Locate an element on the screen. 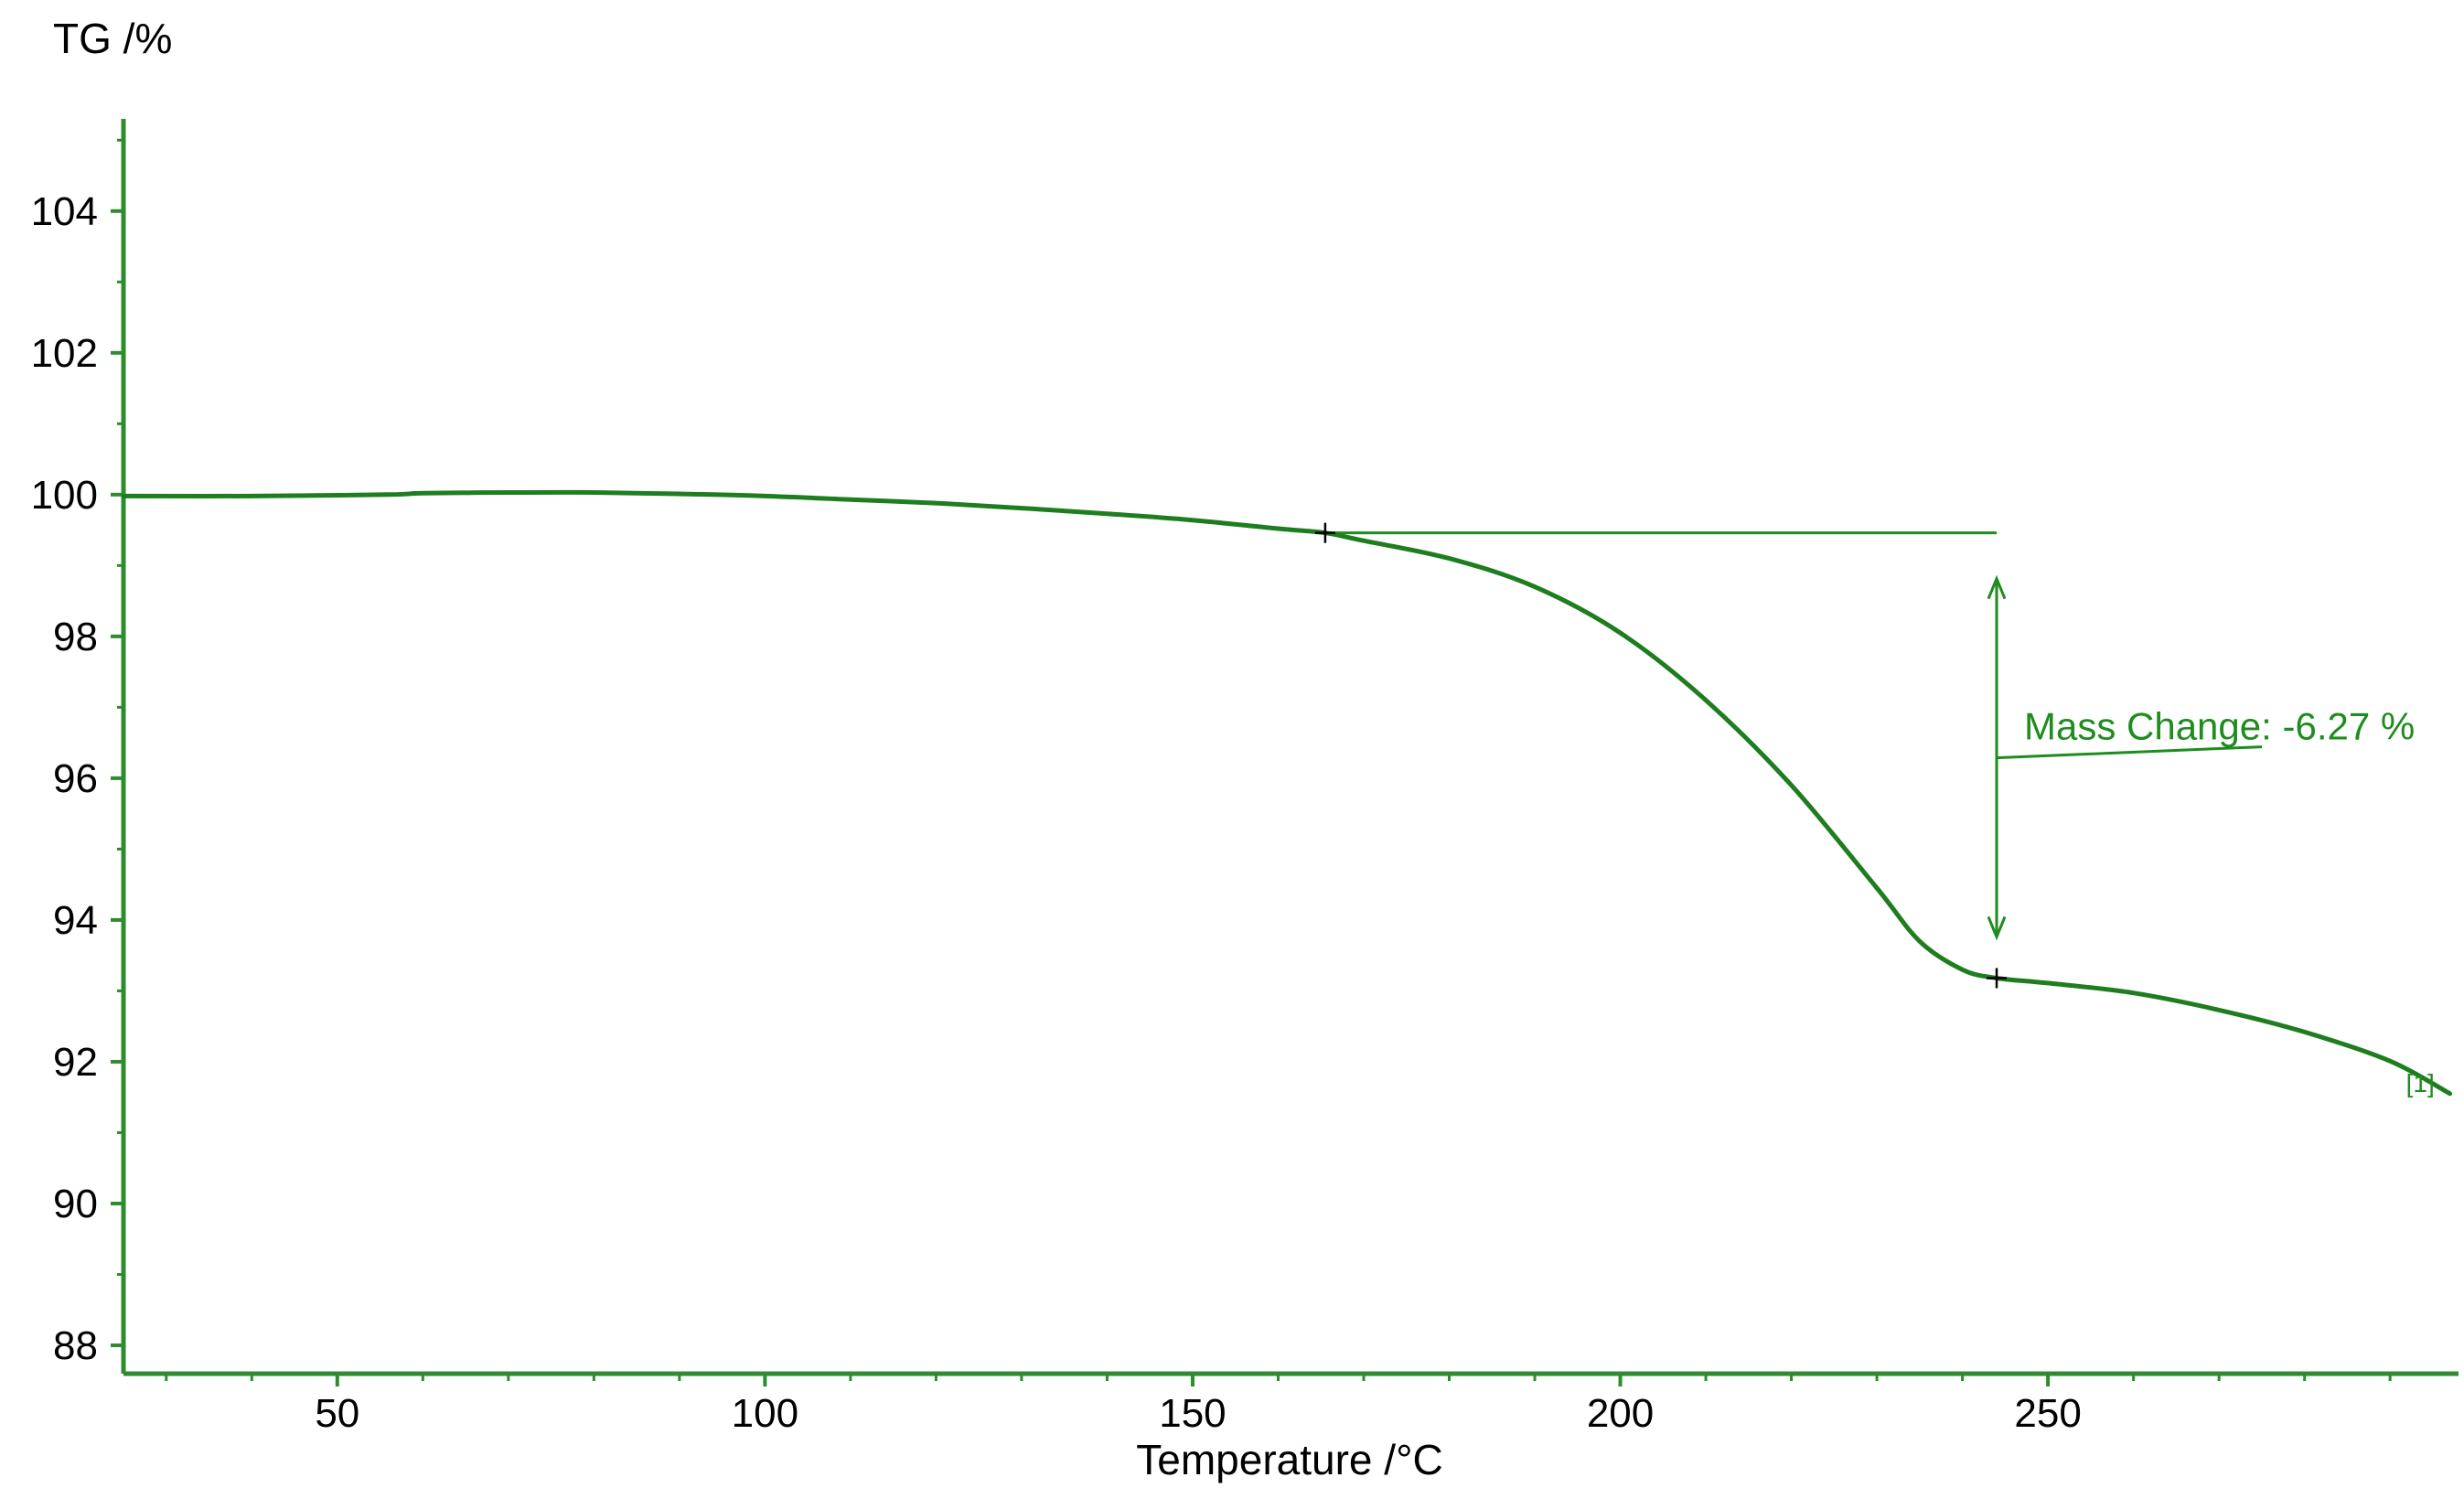  arrow-head-bottom is located at coordinates (1997, 928).